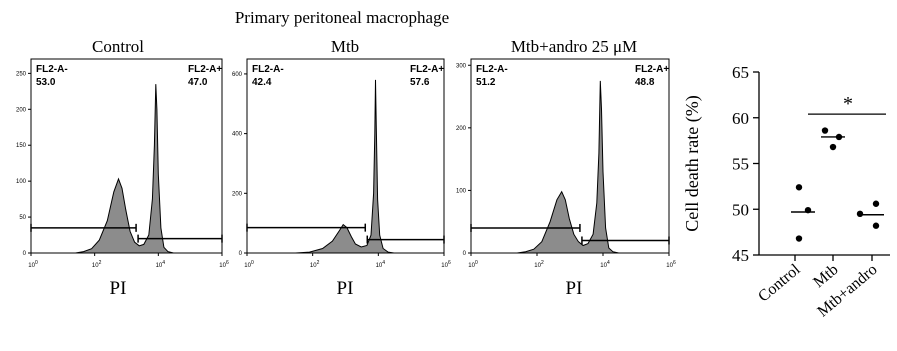 This screenshot has height=351, width=897. What do you see at coordinates (848, 104) in the screenshot?
I see `significance-marker: *` at bounding box center [848, 104].